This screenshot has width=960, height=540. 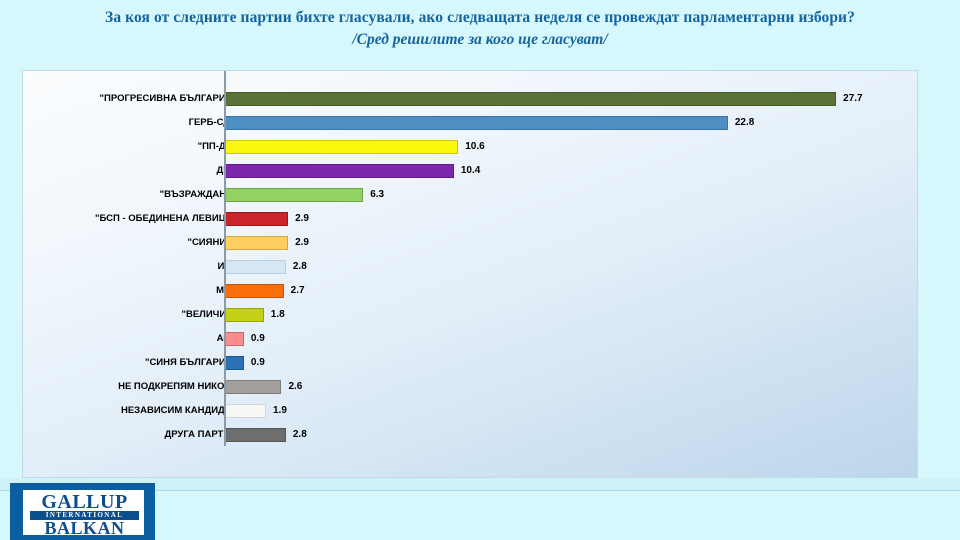 I want to click on bar-row: "СИНЯ БЪЛГАРИЯ" 0.9, so click(x=456, y=363).